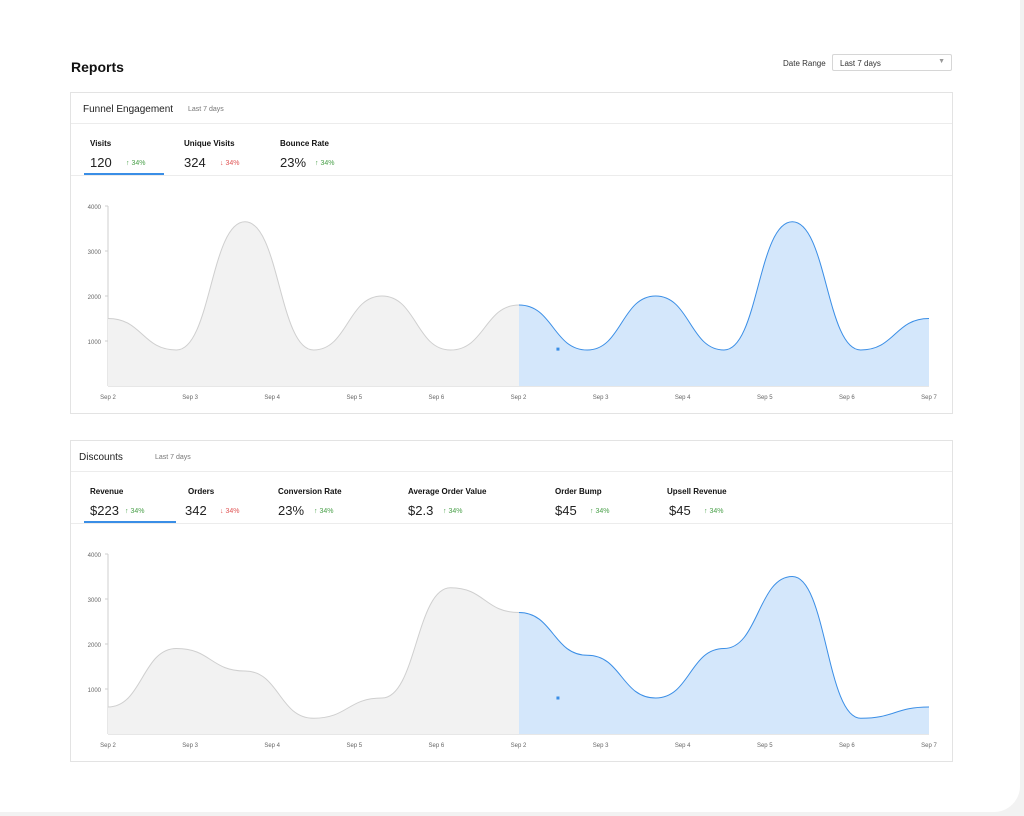 The image size is (1024, 816). What do you see at coordinates (511, 108) in the screenshot?
I see `card-header: Funnel Engagement Last 7 days` at bounding box center [511, 108].